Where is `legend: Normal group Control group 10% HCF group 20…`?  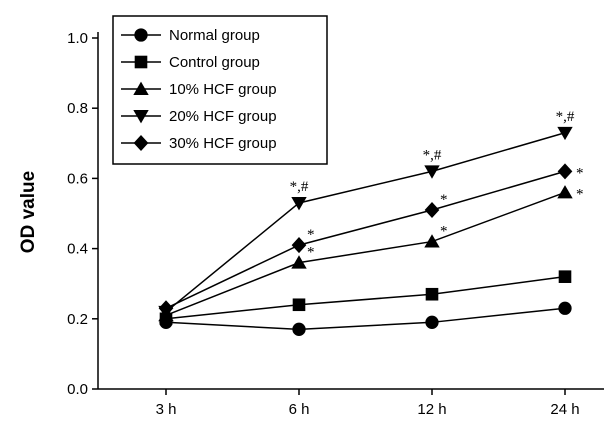 legend: Normal group Control group 10% HCF group 20… is located at coordinates (220, 90).